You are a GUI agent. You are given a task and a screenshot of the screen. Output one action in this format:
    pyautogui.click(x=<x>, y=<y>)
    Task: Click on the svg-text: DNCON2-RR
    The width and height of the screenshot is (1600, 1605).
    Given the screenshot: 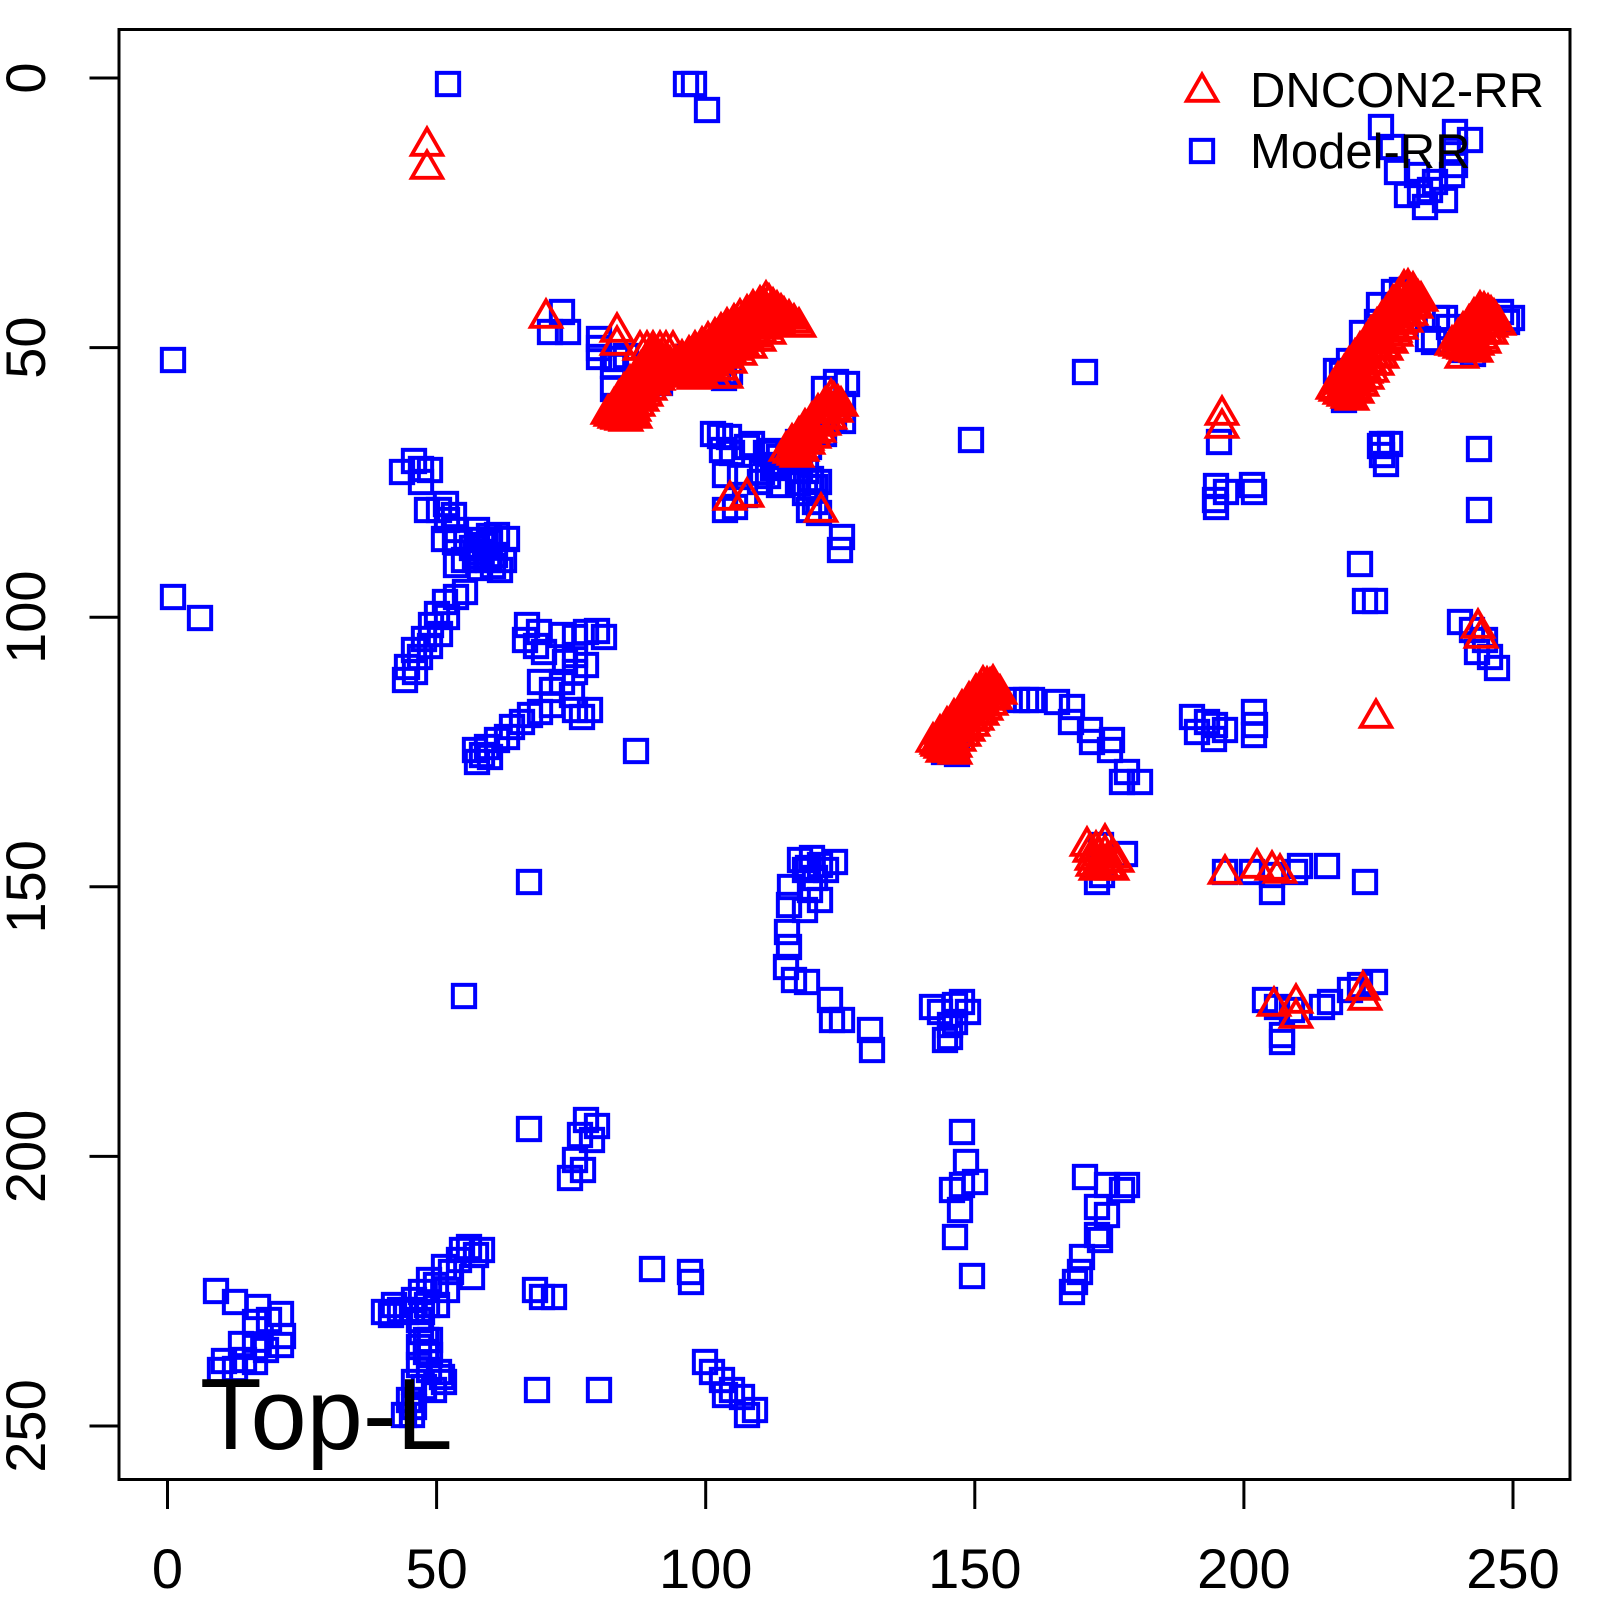 What is the action you would take?
    pyautogui.click(x=1397, y=91)
    